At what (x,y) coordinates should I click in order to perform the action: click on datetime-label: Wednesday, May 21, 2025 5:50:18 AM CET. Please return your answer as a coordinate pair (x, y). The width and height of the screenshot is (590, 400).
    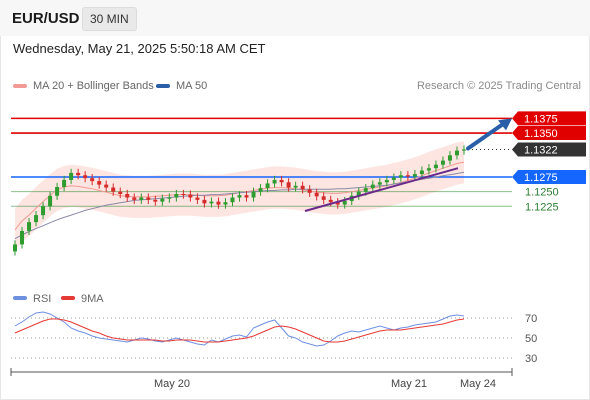
    Looking at the image, I should click on (139, 48).